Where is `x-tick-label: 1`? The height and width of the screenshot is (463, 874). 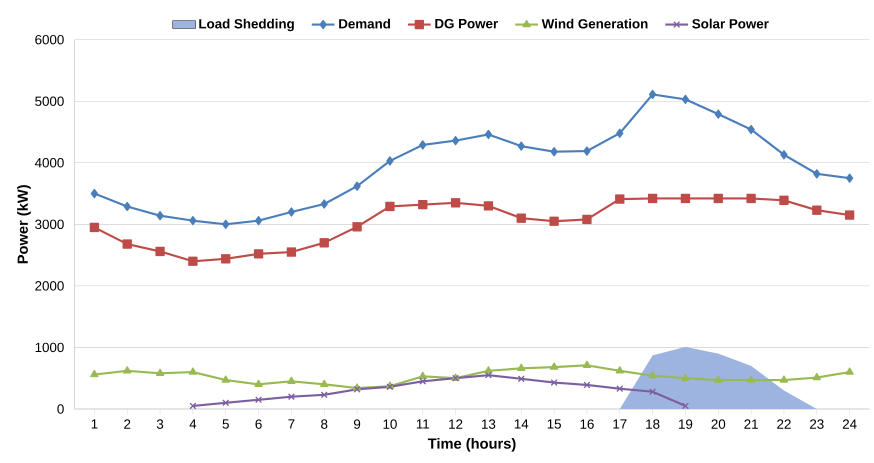
x-tick-label: 1 is located at coordinates (95, 424).